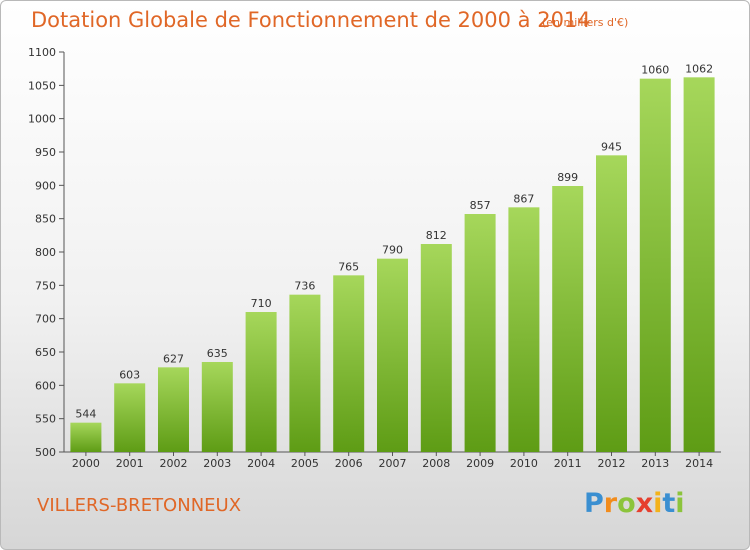 Image resolution: width=750 pixels, height=550 pixels. Describe the element at coordinates (45, 352) in the screenshot. I see `y-tick-label: 650` at that location.